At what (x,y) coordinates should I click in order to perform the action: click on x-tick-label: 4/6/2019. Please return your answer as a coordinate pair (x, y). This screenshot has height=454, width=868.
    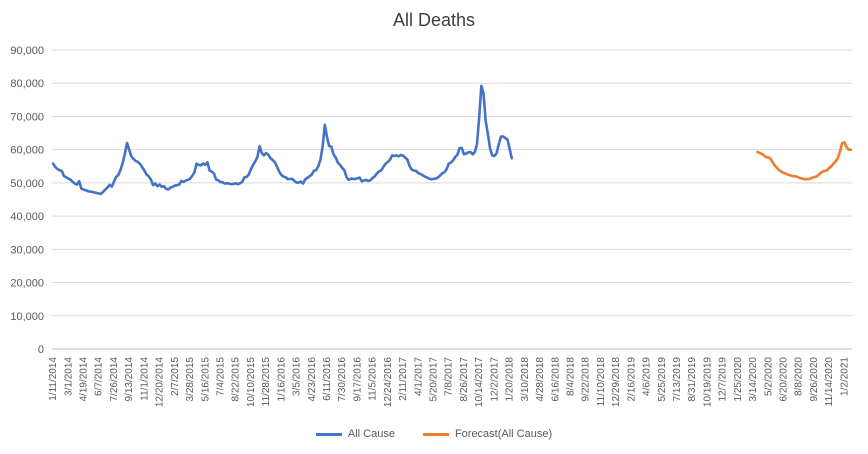
    Looking at the image, I should click on (647, 376).